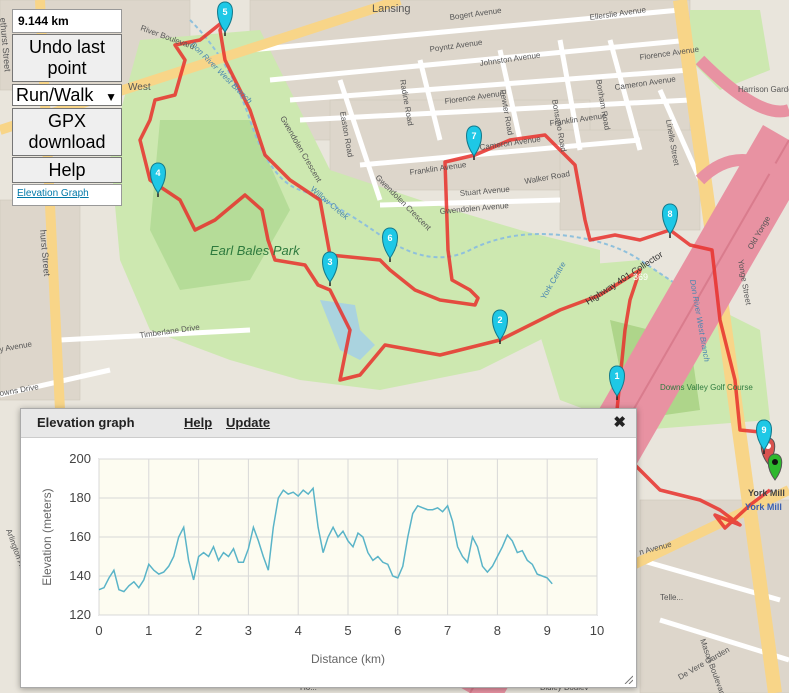 Image resolution: width=789 pixels, height=693 pixels. Describe the element at coordinates (616, 376) in the screenshot. I see `route-marker-label: 1` at that location.